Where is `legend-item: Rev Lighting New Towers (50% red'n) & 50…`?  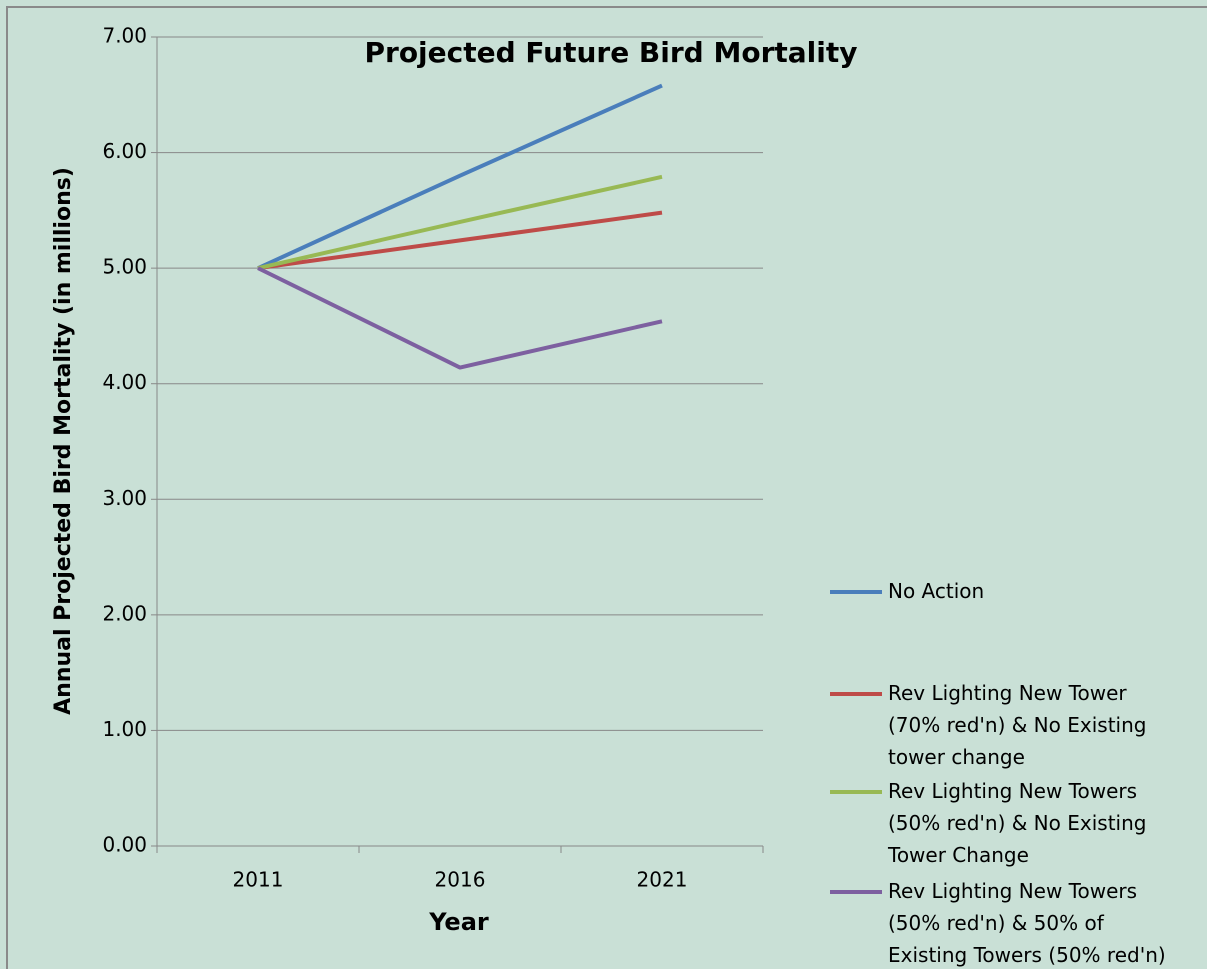 legend-item: Rev Lighting New Towers (50% red'n) & 50… is located at coordinates (1002, 922).